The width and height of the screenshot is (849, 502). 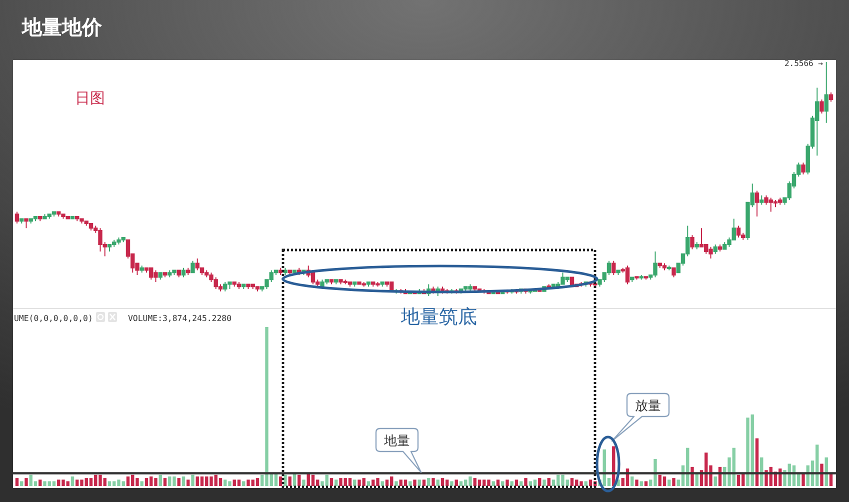 What do you see at coordinates (648, 406) in the screenshot?
I see `annotation: 放量` at bounding box center [648, 406].